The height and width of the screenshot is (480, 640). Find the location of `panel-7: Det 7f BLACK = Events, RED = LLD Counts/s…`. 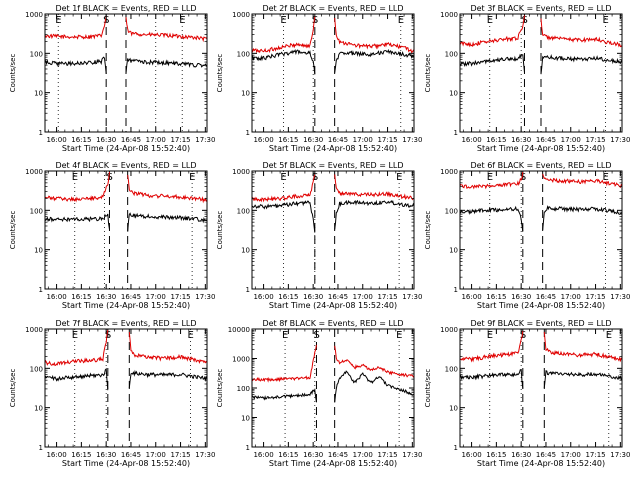

panel-7: Det 7f BLACK = Events, RED = LLD Counts/s… is located at coordinates (112, 393).